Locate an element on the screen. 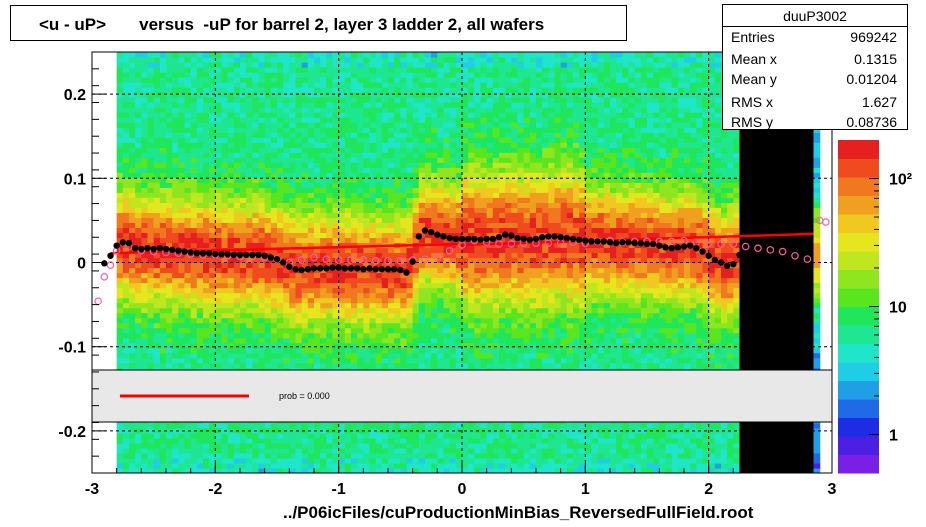 Image resolution: width=926 pixels, height=527 pixels. color-scale-label: 10 is located at coordinates (898, 308).